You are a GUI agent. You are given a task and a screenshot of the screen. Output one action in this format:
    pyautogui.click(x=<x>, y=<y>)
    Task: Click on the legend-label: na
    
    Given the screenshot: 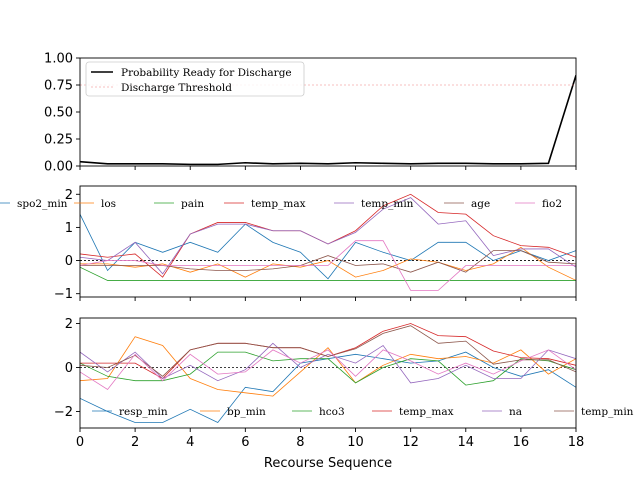 What is the action you would take?
    pyautogui.click(x=515, y=412)
    